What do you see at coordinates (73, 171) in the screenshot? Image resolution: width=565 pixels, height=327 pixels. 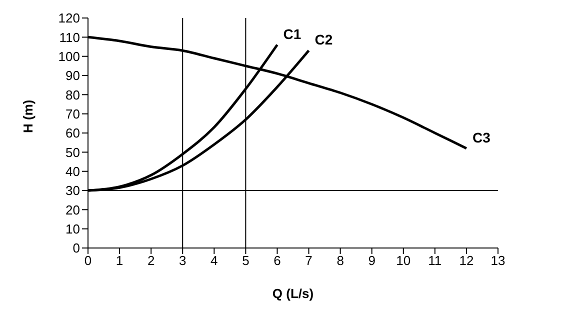 I see `y-tick-label: 40` at bounding box center [73, 171].